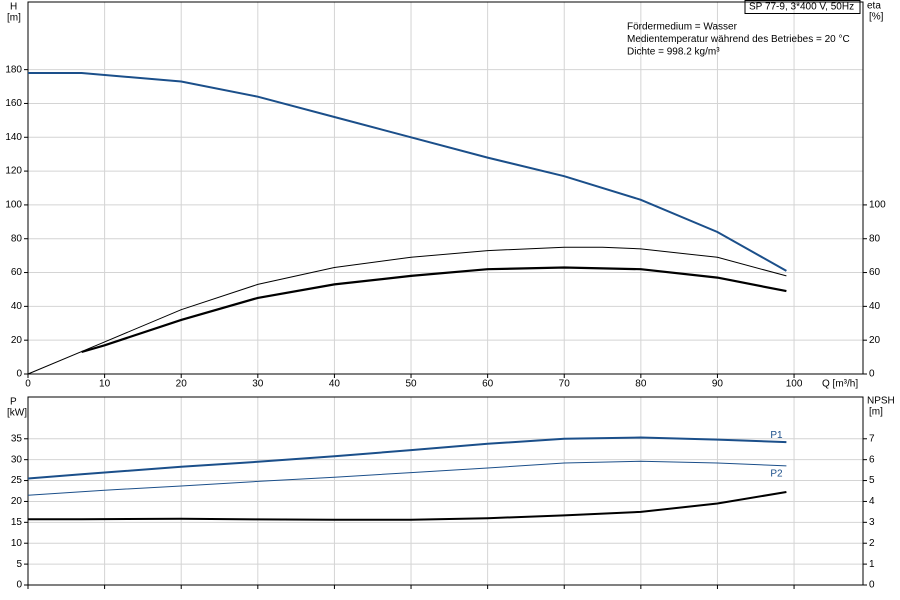 This screenshot has width=900, height=600. Describe the element at coordinates (776, 435) in the screenshot. I see `curve-label: P1` at that location.